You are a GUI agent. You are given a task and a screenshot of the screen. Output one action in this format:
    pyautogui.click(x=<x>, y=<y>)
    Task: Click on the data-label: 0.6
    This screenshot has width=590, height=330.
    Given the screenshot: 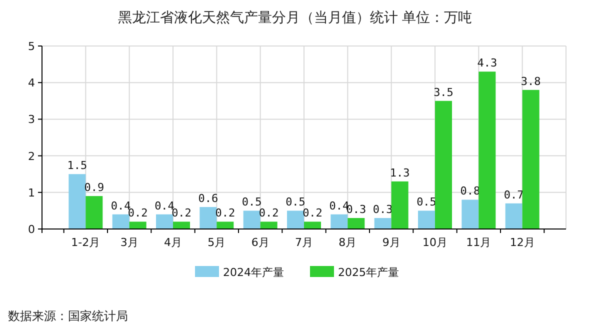 What is the action you would take?
    pyautogui.click(x=208, y=199)
    